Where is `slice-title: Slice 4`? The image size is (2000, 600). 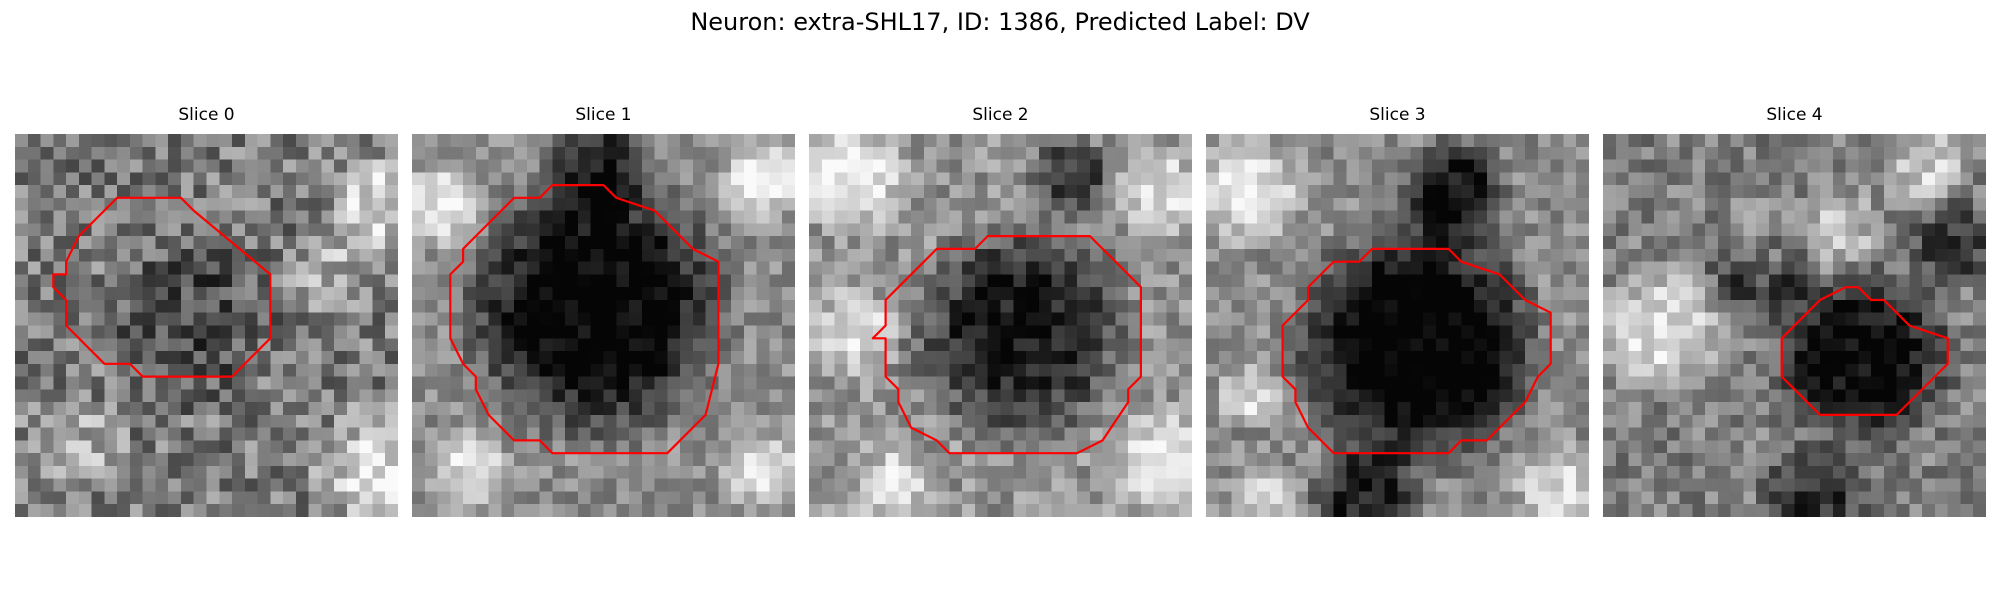
slice-title: Slice 4 is located at coordinates (1794, 115).